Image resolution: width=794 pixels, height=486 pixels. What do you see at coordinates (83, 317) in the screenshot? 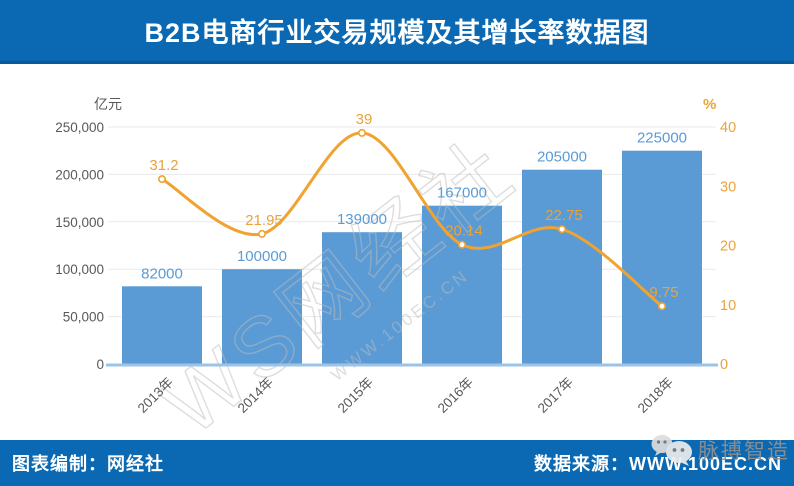
I see `left-axis-tick-label: 50,000` at bounding box center [83, 317].